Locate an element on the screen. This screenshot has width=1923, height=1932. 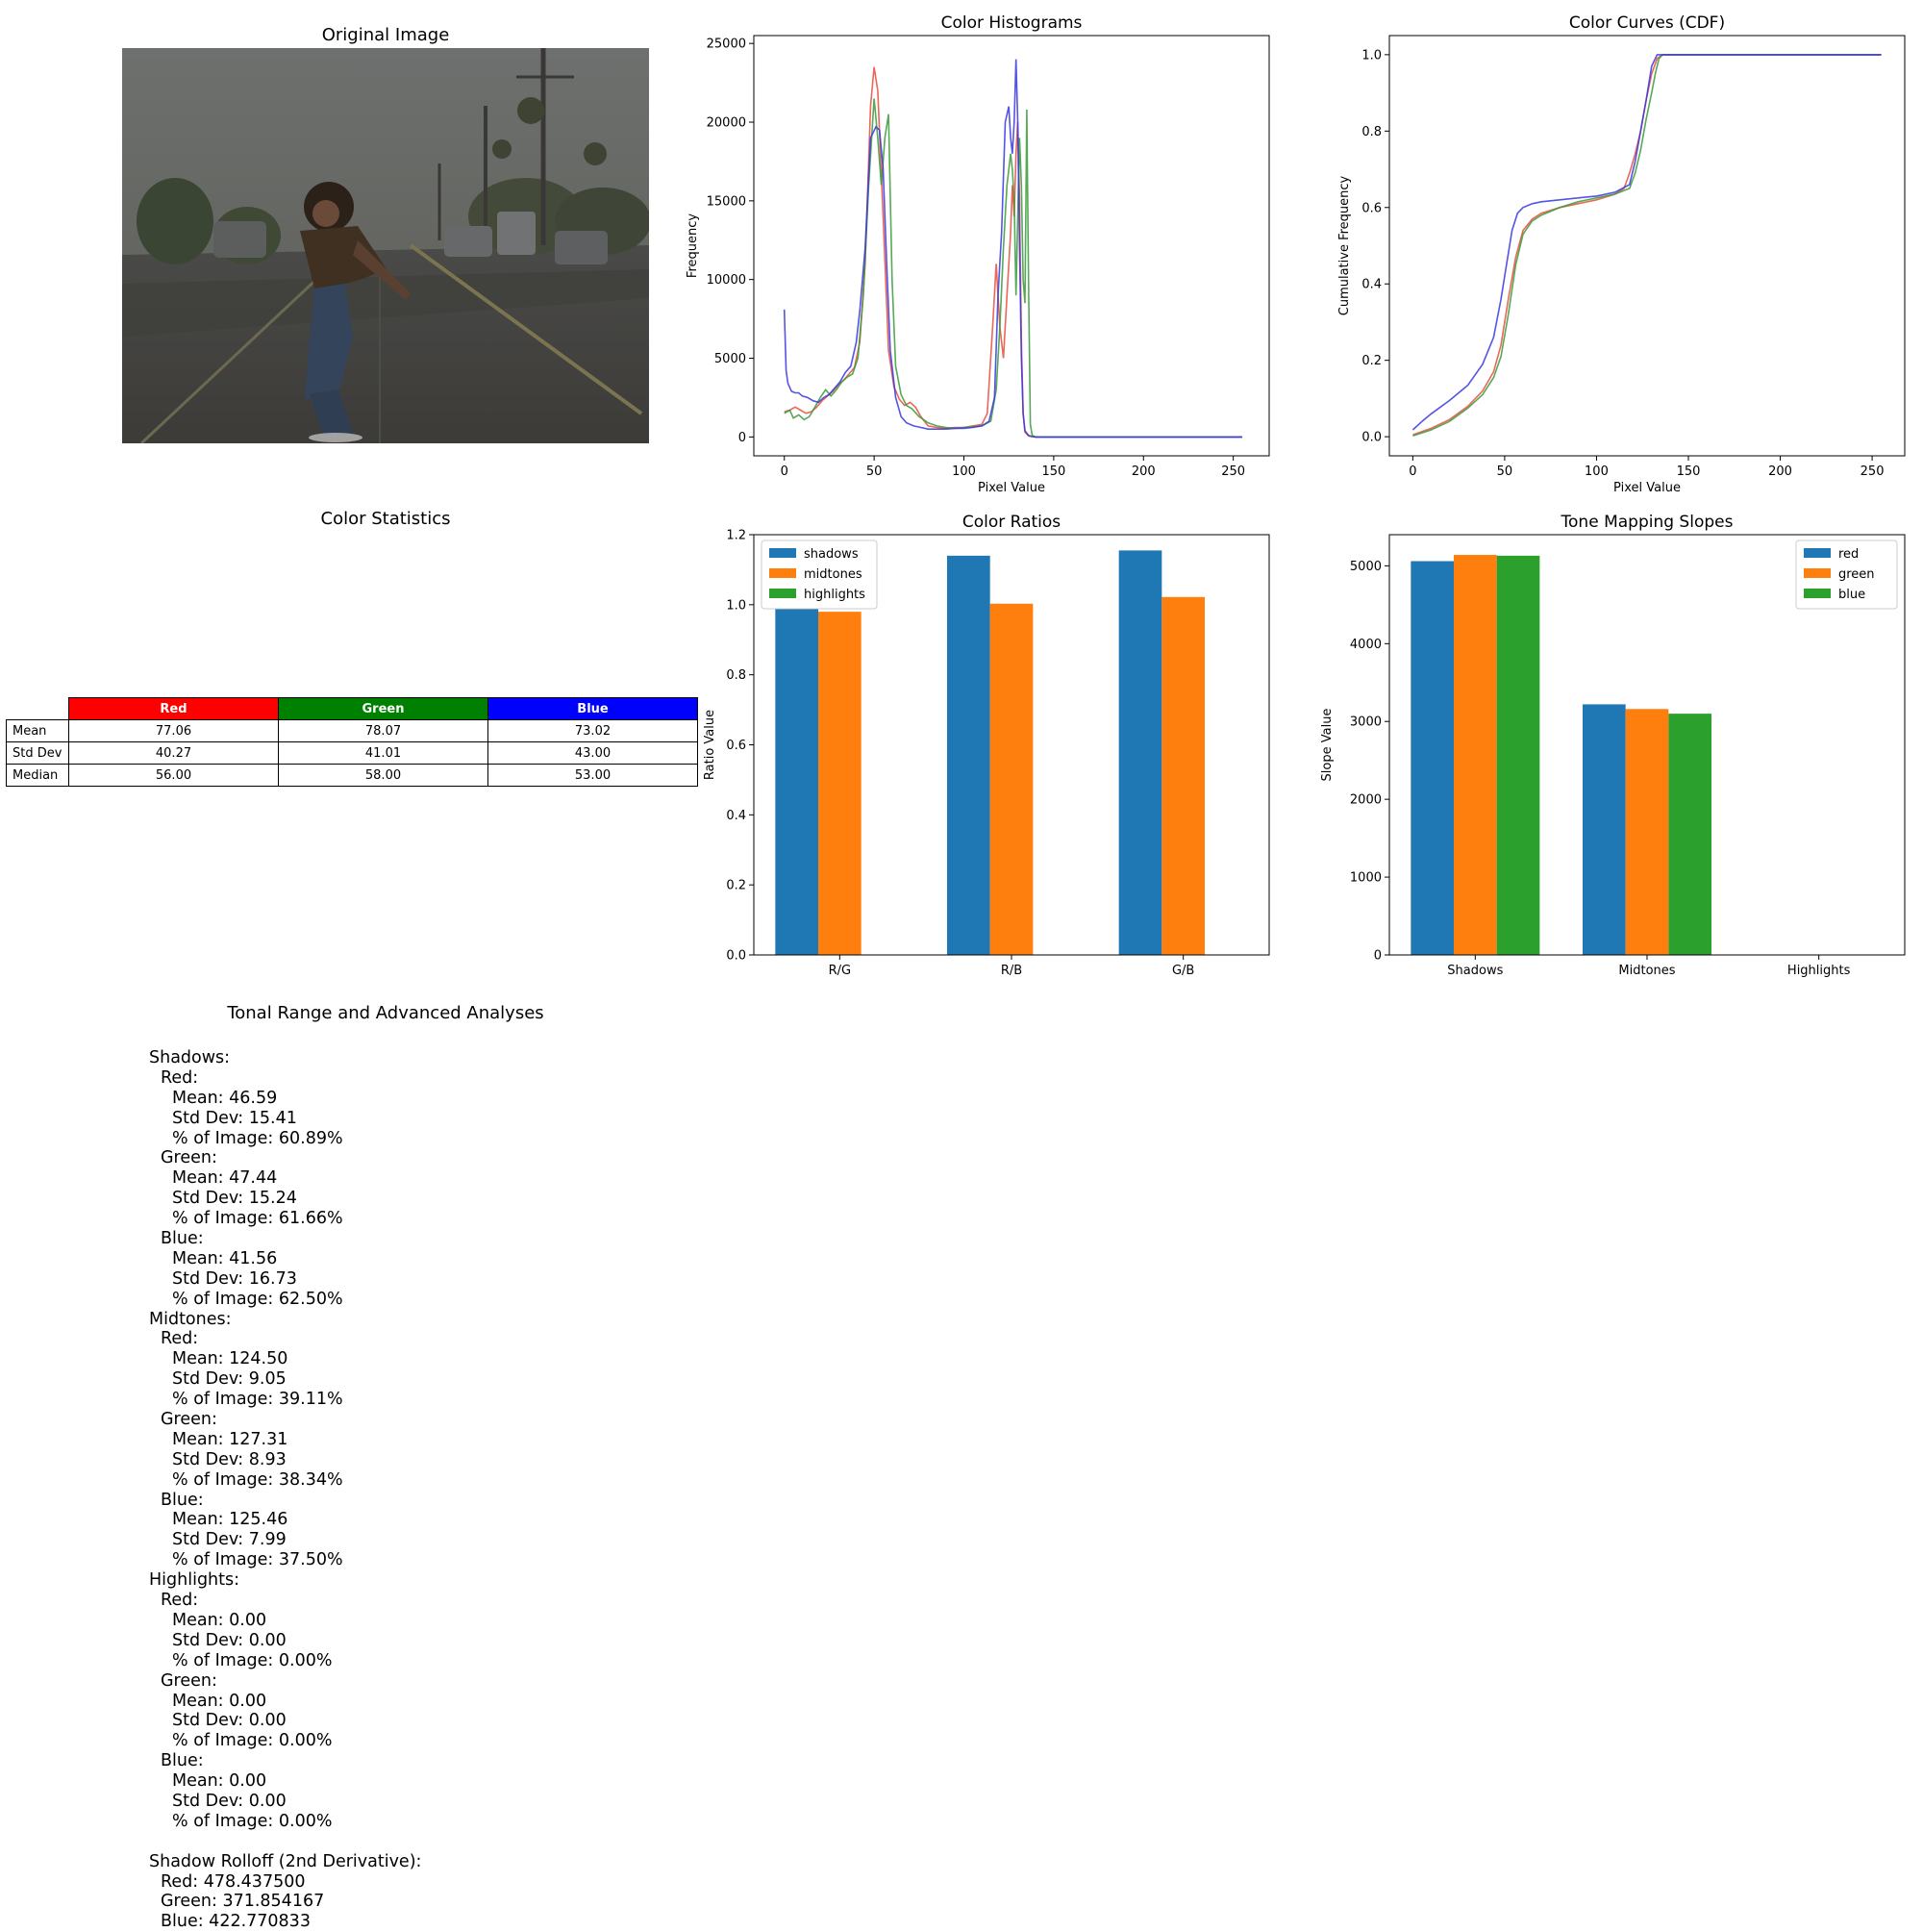
chart-title: Color Curves (CDF) is located at coordinates (1647, 23).